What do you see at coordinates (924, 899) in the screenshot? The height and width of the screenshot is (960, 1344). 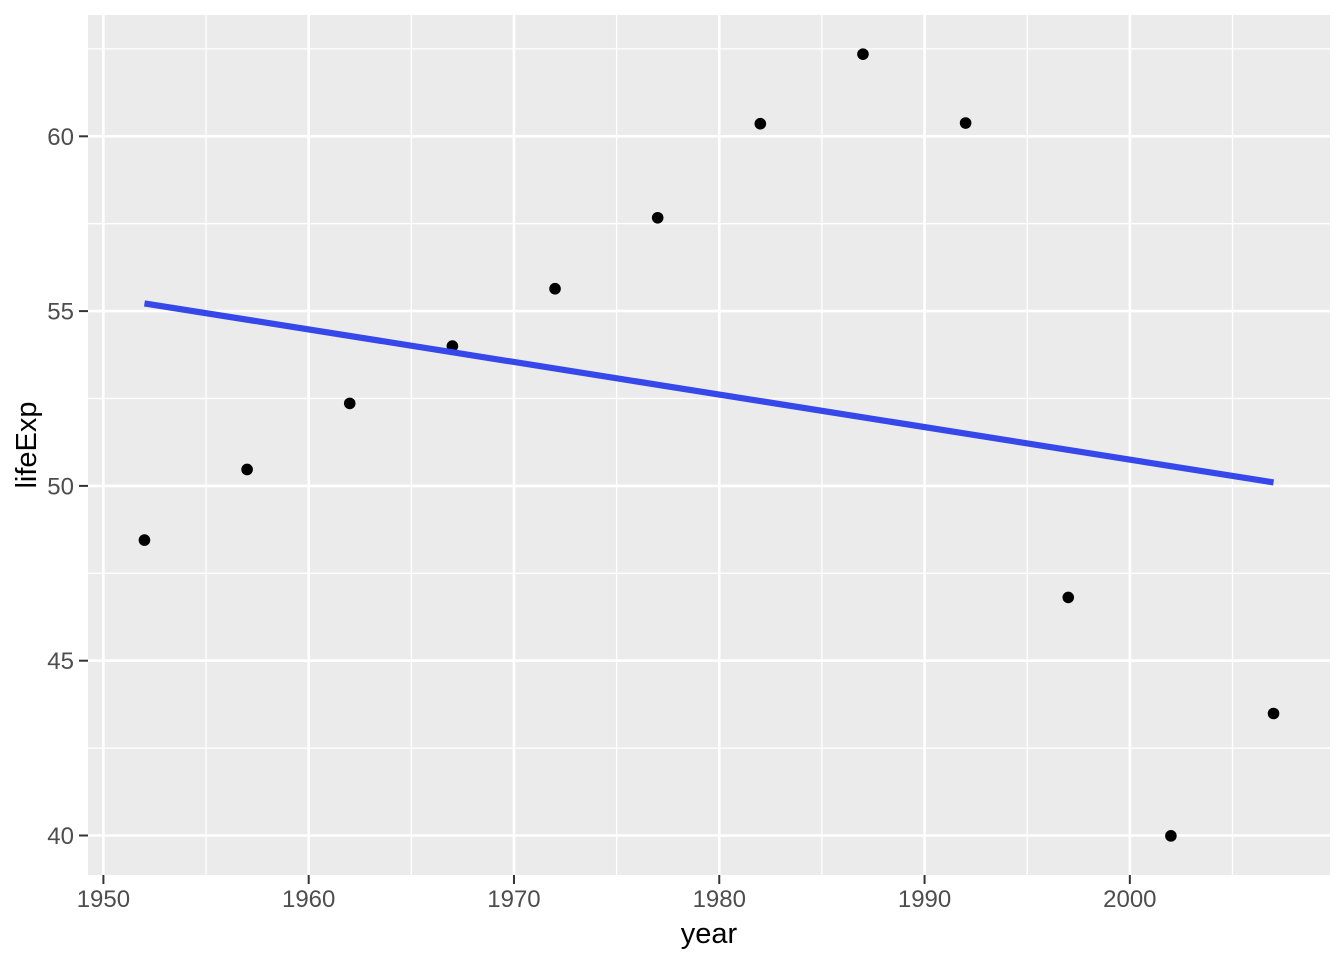 I see `x-tick-label: 1990` at bounding box center [924, 899].